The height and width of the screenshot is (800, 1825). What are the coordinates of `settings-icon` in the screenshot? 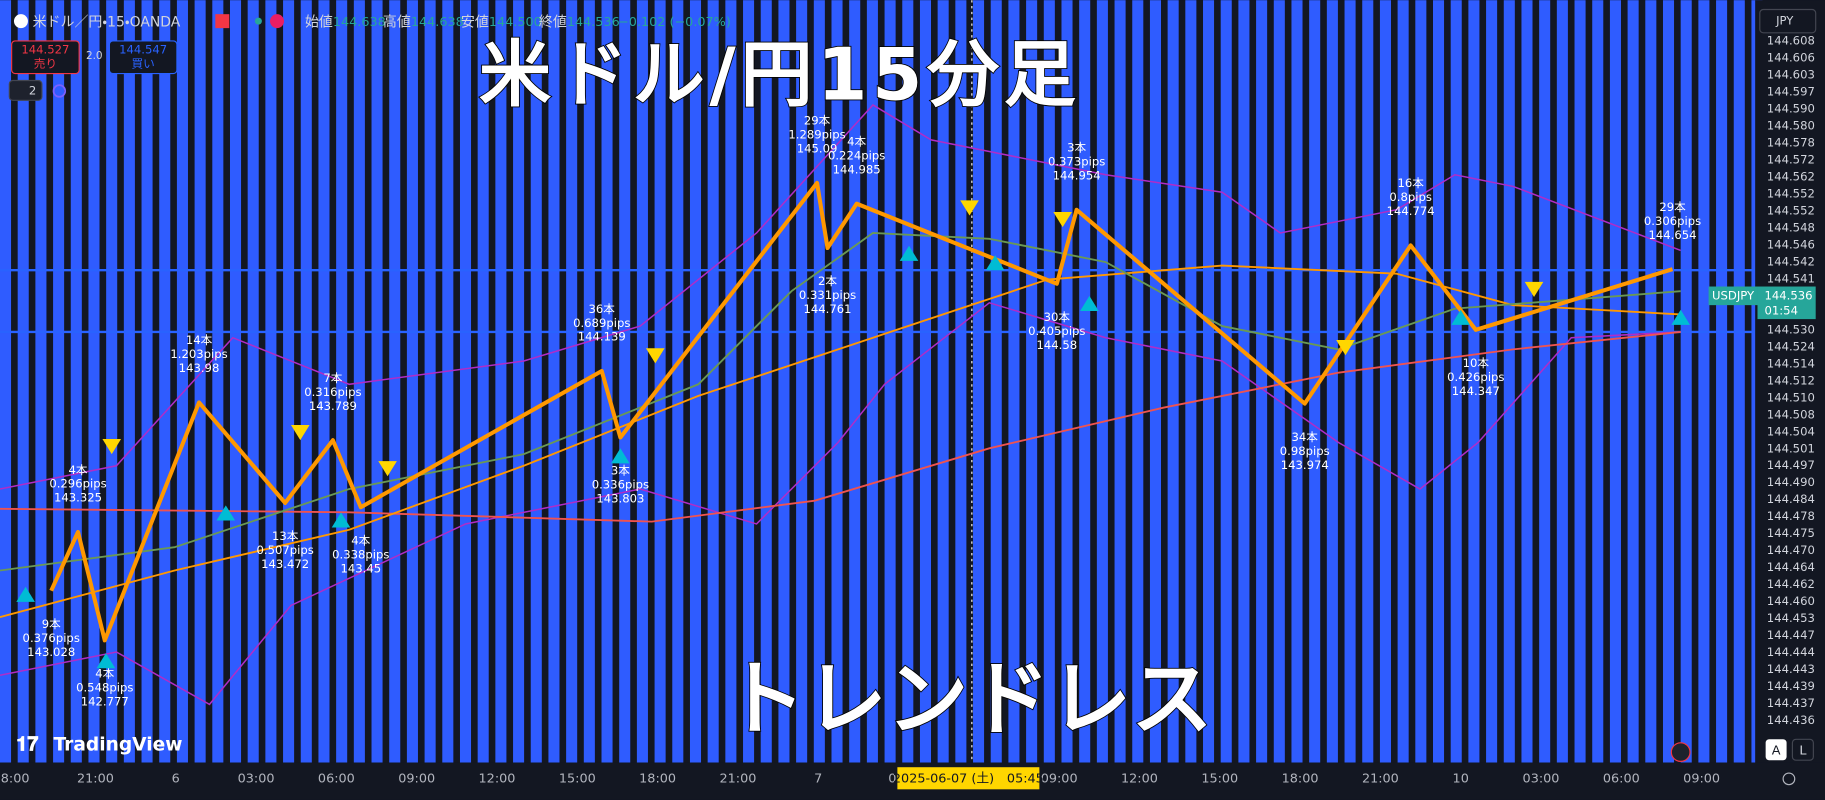 It's located at (1789, 779).